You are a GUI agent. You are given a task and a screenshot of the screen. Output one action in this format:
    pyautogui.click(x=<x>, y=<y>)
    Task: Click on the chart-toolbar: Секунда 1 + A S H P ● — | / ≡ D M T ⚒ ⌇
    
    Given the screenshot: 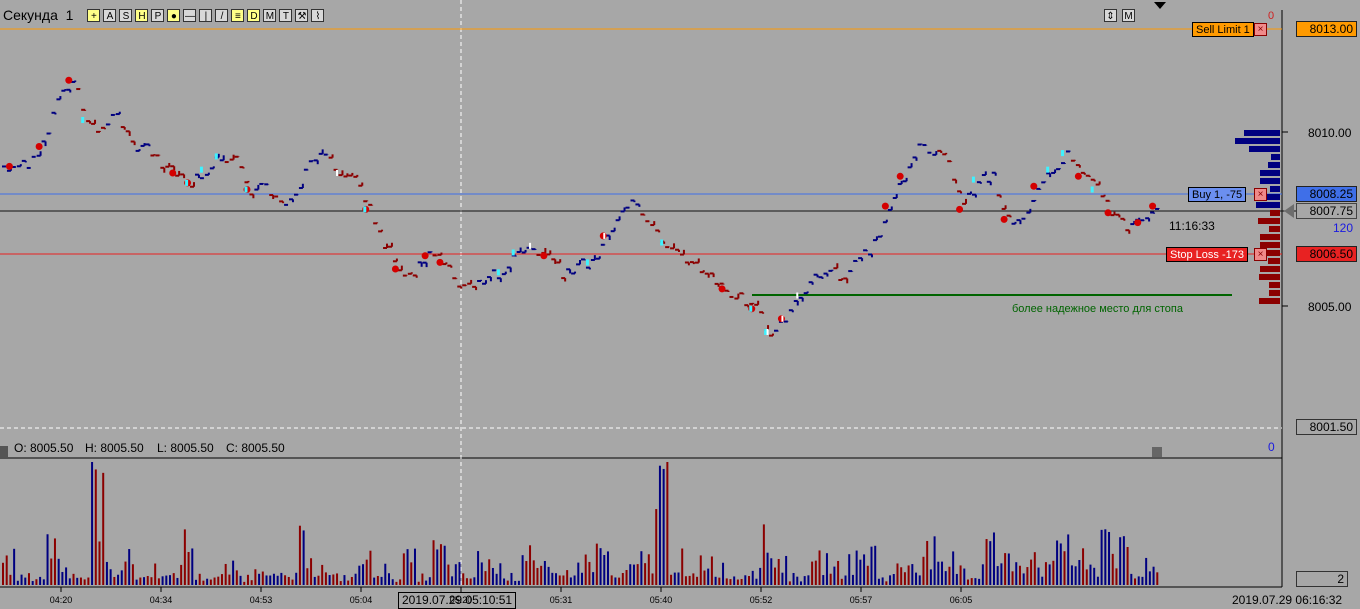 What is the action you would take?
    pyautogui.click(x=163, y=15)
    